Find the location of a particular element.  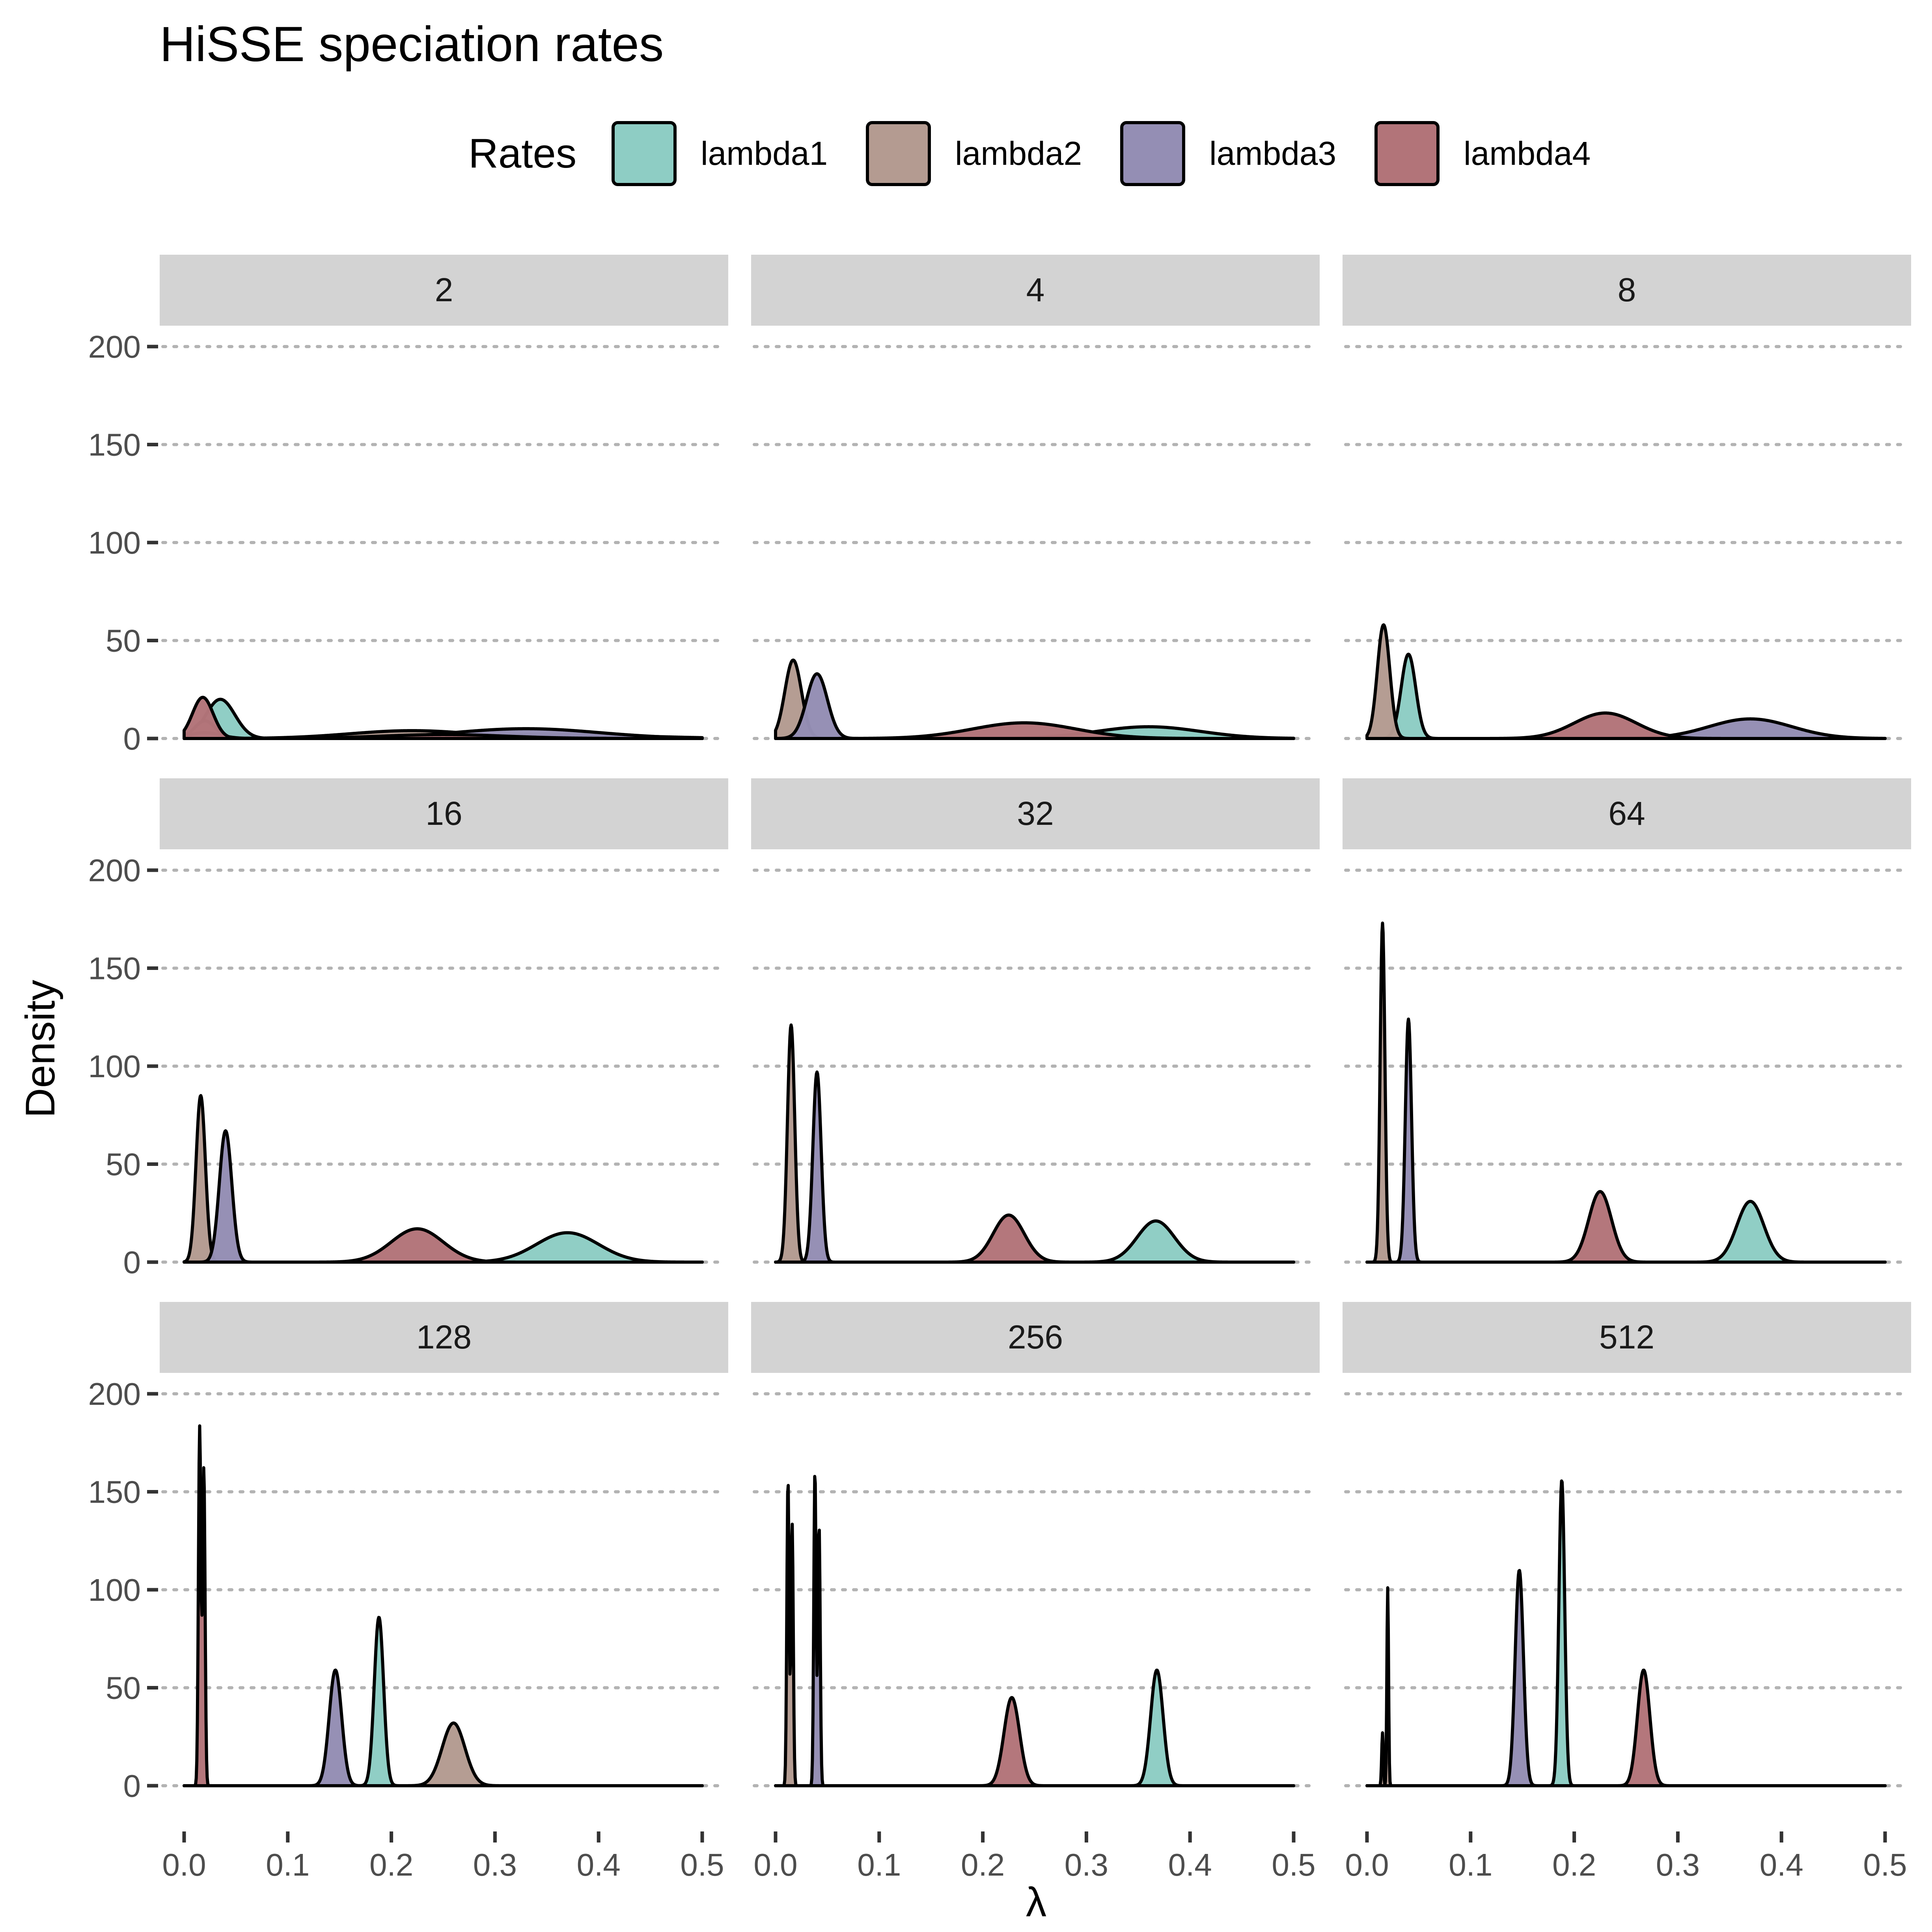

panel-128: 128 0 50 100 150 200 0.0 0.1 0.2 0.3 0.4 0.5 is located at coordinates (408, 1592).